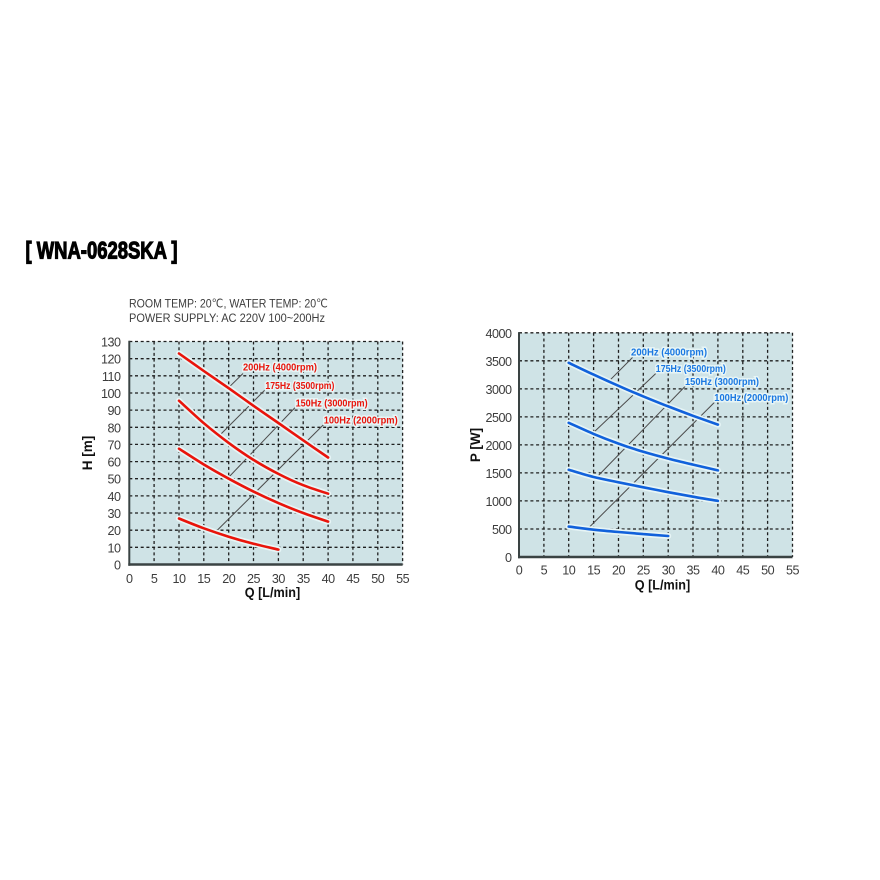 The image size is (880, 880). I want to click on svg-text: 3500, so click(498, 362).